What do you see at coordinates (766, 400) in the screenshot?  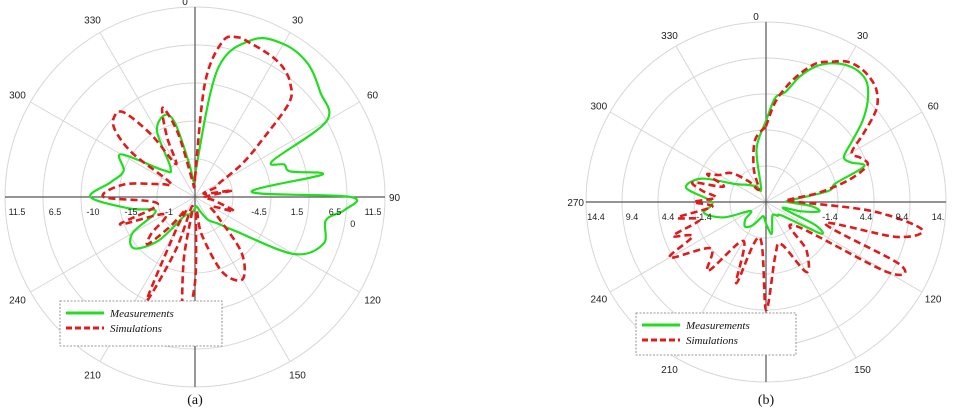 I see `panel-label: (b)` at bounding box center [766, 400].